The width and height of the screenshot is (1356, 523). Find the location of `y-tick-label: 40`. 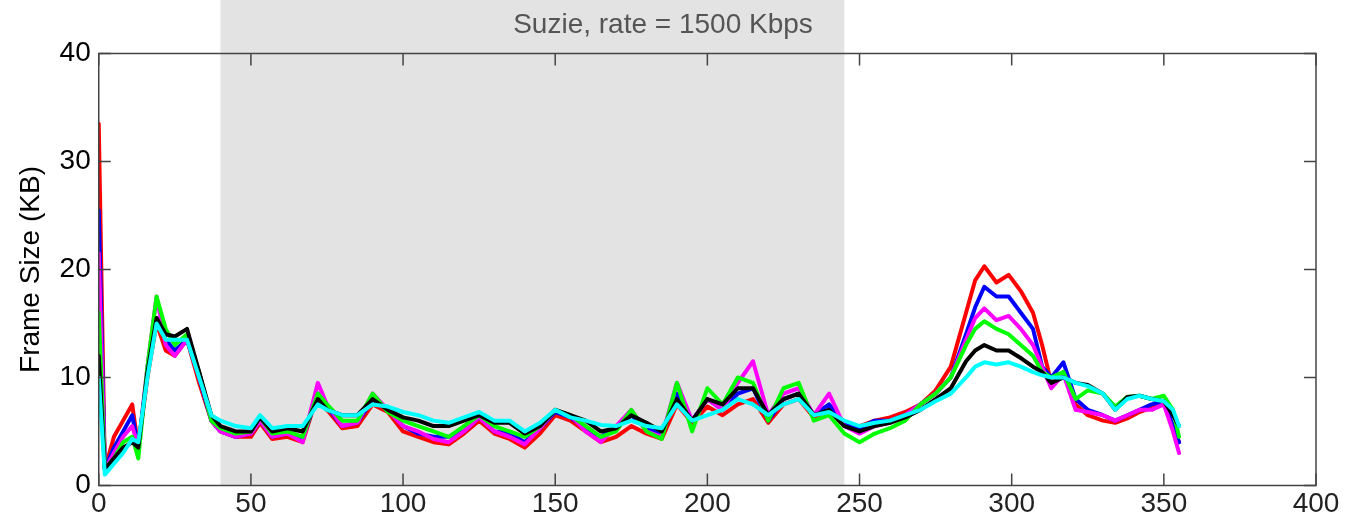

y-tick-label: 40 is located at coordinates (75, 52).